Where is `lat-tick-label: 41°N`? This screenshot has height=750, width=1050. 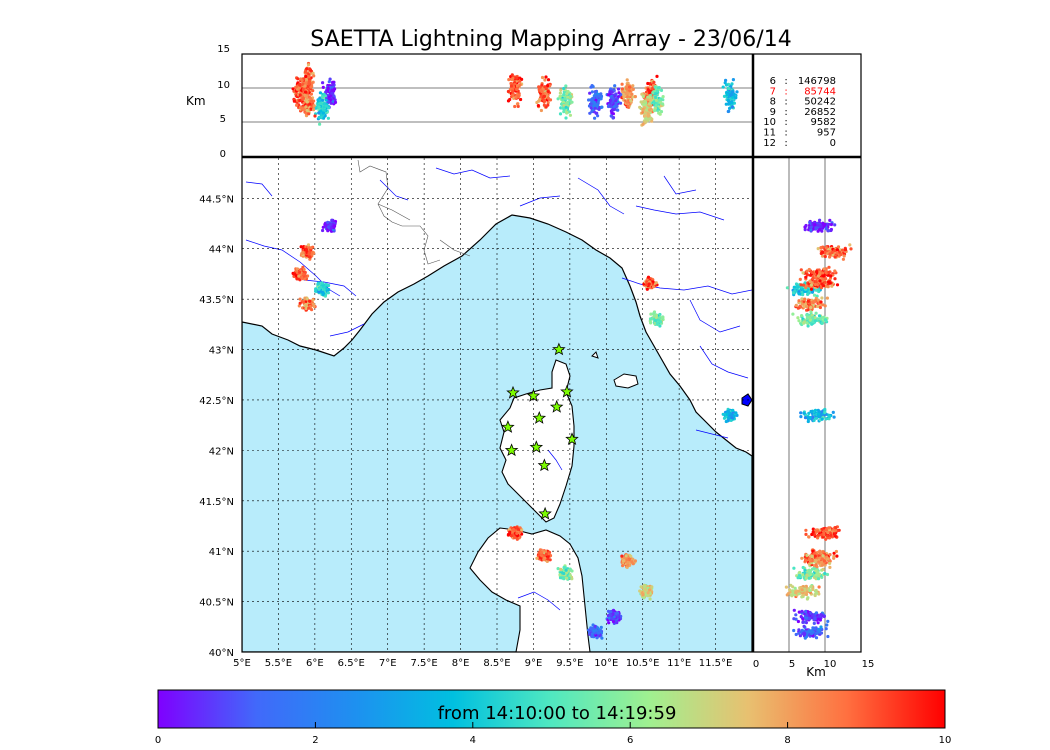
lat-tick-label: 41°N is located at coordinates (221, 552).